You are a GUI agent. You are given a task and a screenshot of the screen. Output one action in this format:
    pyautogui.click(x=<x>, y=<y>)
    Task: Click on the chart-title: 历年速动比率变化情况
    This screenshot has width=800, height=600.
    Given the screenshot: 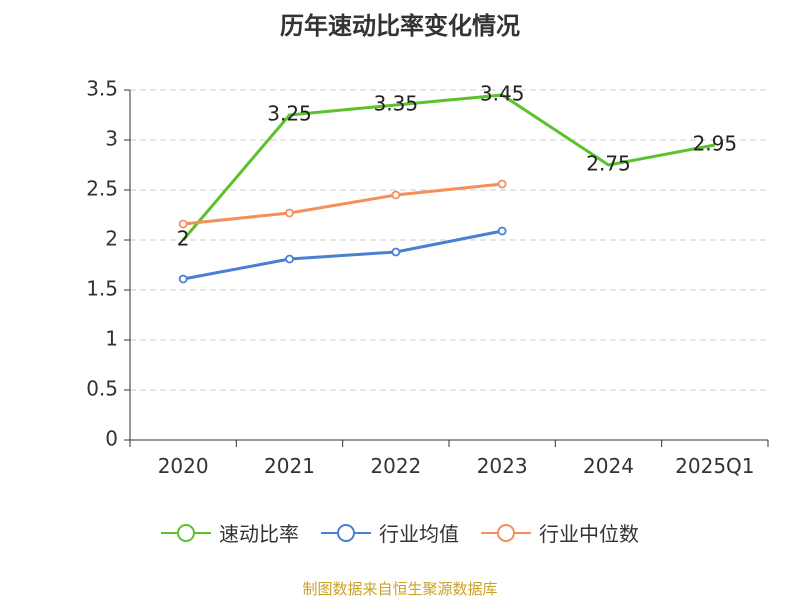 What is the action you would take?
    pyautogui.click(x=400, y=26)
    